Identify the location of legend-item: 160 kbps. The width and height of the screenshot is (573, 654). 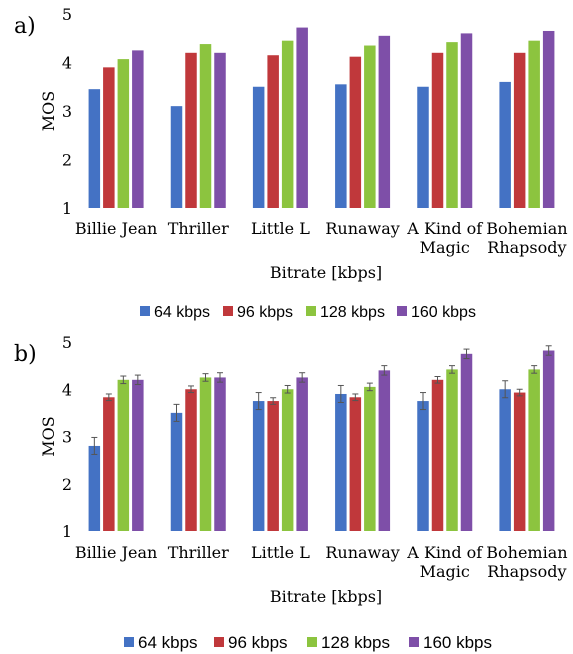
(450, 642).